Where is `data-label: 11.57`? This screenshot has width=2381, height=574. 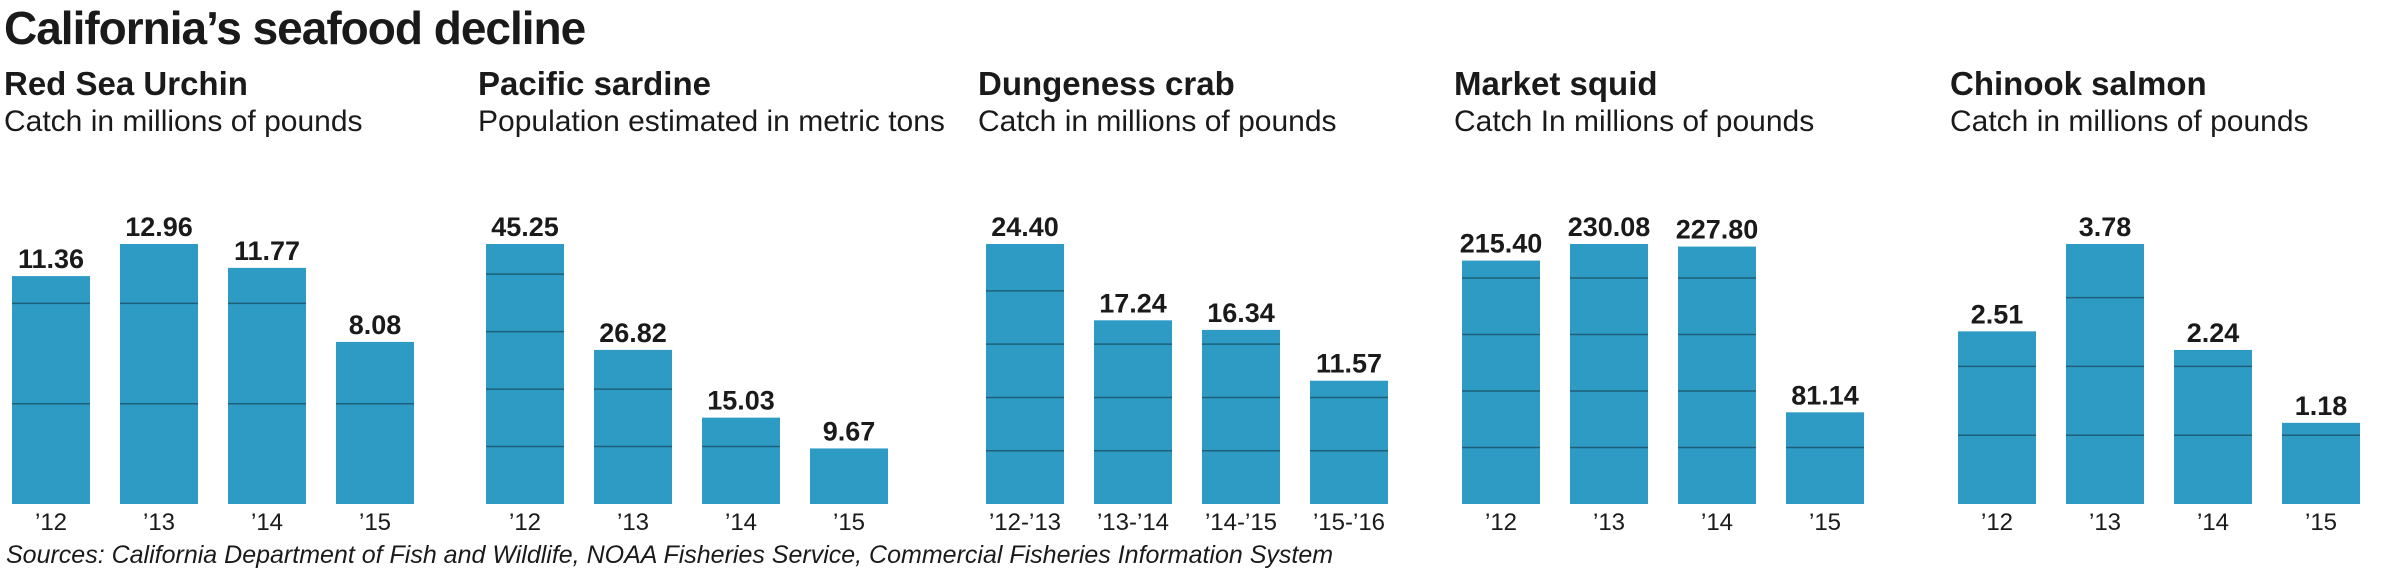 data-label: 11.57 is located at coordinates (1349, 364).